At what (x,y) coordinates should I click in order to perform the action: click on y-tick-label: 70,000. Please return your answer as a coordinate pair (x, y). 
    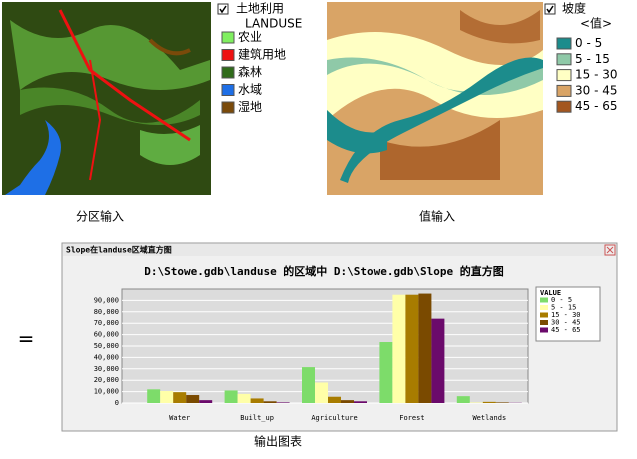
    Looking at the image, I should click on (106, 323).